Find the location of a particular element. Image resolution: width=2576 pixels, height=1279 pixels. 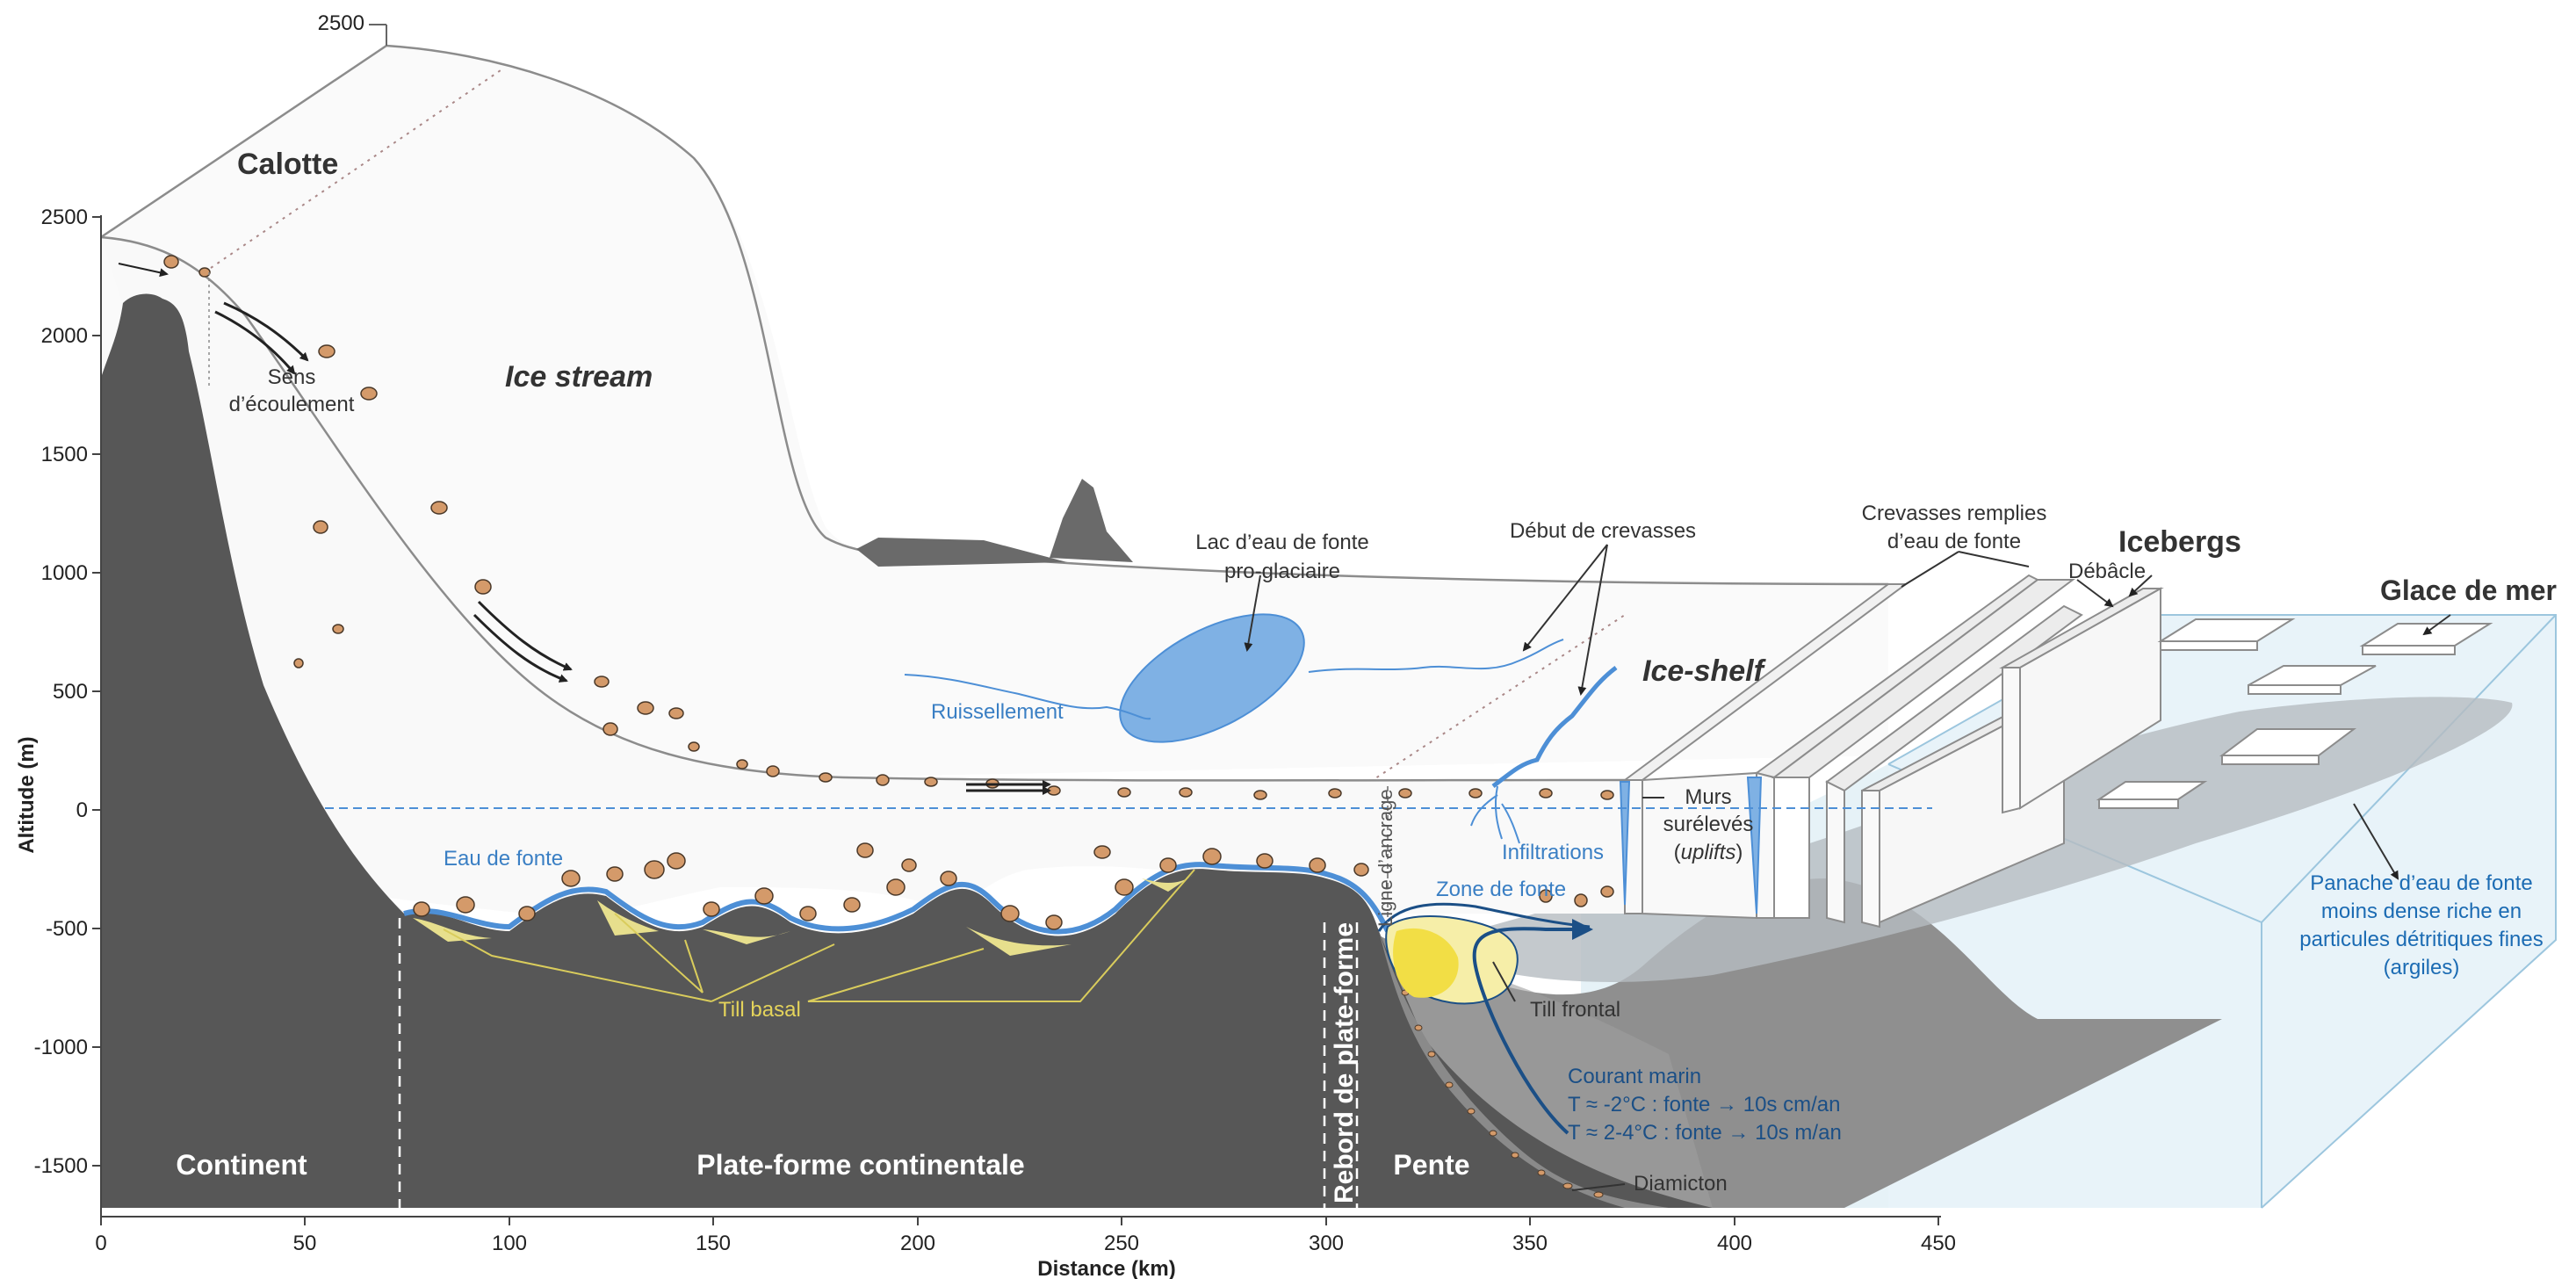

label-ruissellement: Ruissellement is located at coordinates (997, 712).